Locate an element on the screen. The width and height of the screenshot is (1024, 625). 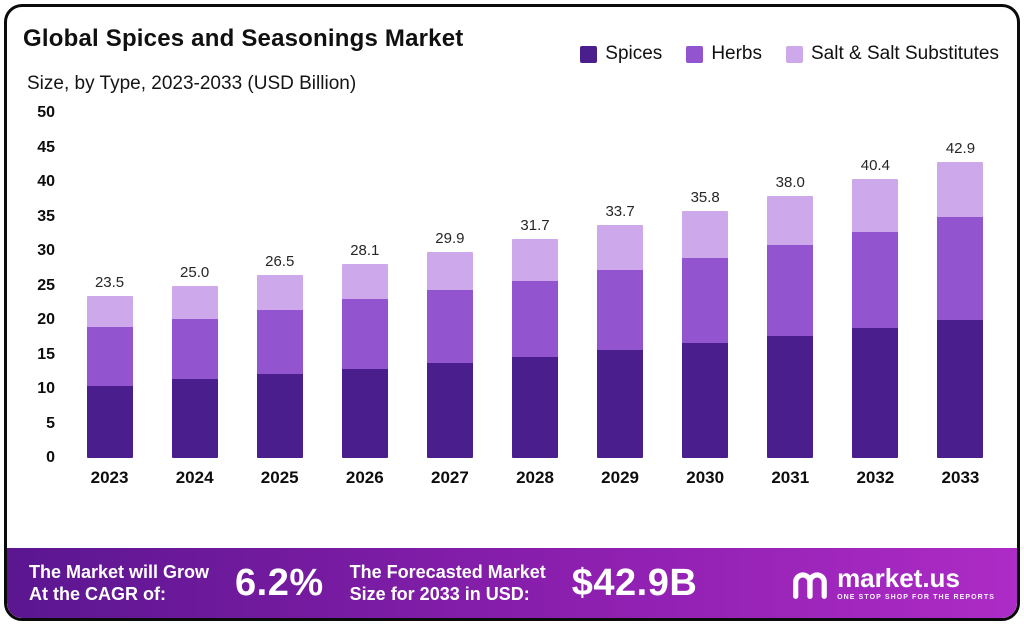
legend-label-salt: Salt & Salt Substitutes is located at coordinates (905, 53).